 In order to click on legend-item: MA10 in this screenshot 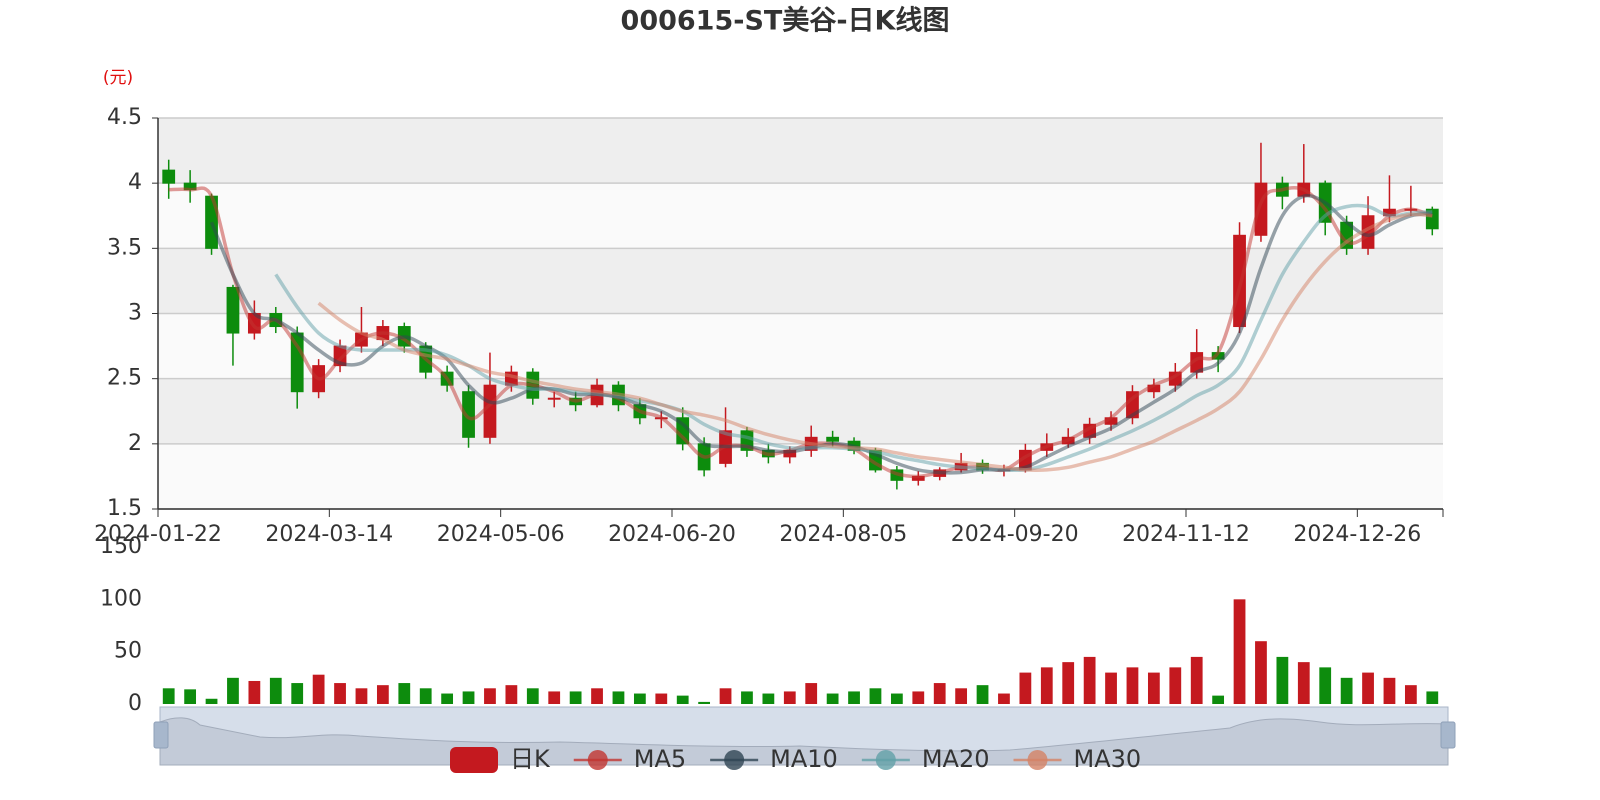, I will do `click(774, 759)`.